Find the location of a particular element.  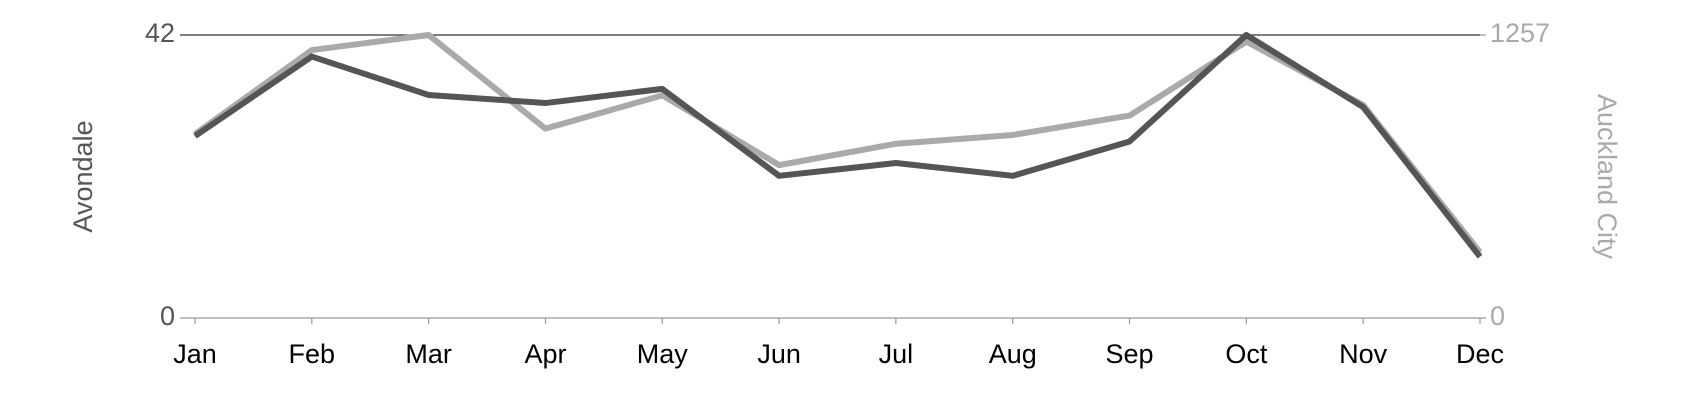

x-tick-label: Mar is located at coordinates (428, 354).